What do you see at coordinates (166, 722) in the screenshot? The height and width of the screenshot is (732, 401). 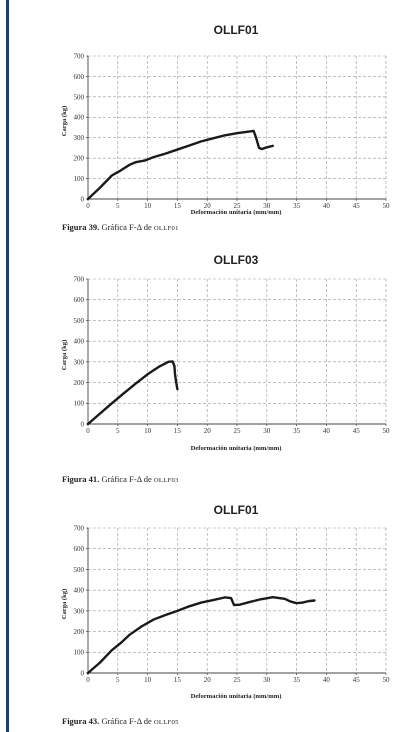 I see `caption-code: ollf05` at bounding box center [166, 722].